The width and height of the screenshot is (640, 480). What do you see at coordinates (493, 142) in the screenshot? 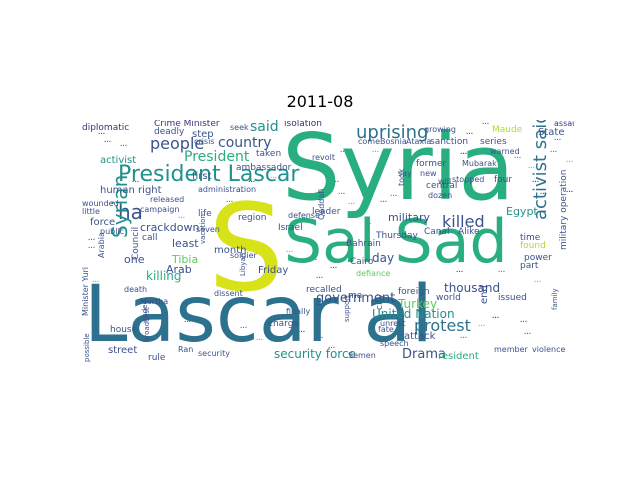
I see `cloud-word: series` at bounding box center [493, 142].